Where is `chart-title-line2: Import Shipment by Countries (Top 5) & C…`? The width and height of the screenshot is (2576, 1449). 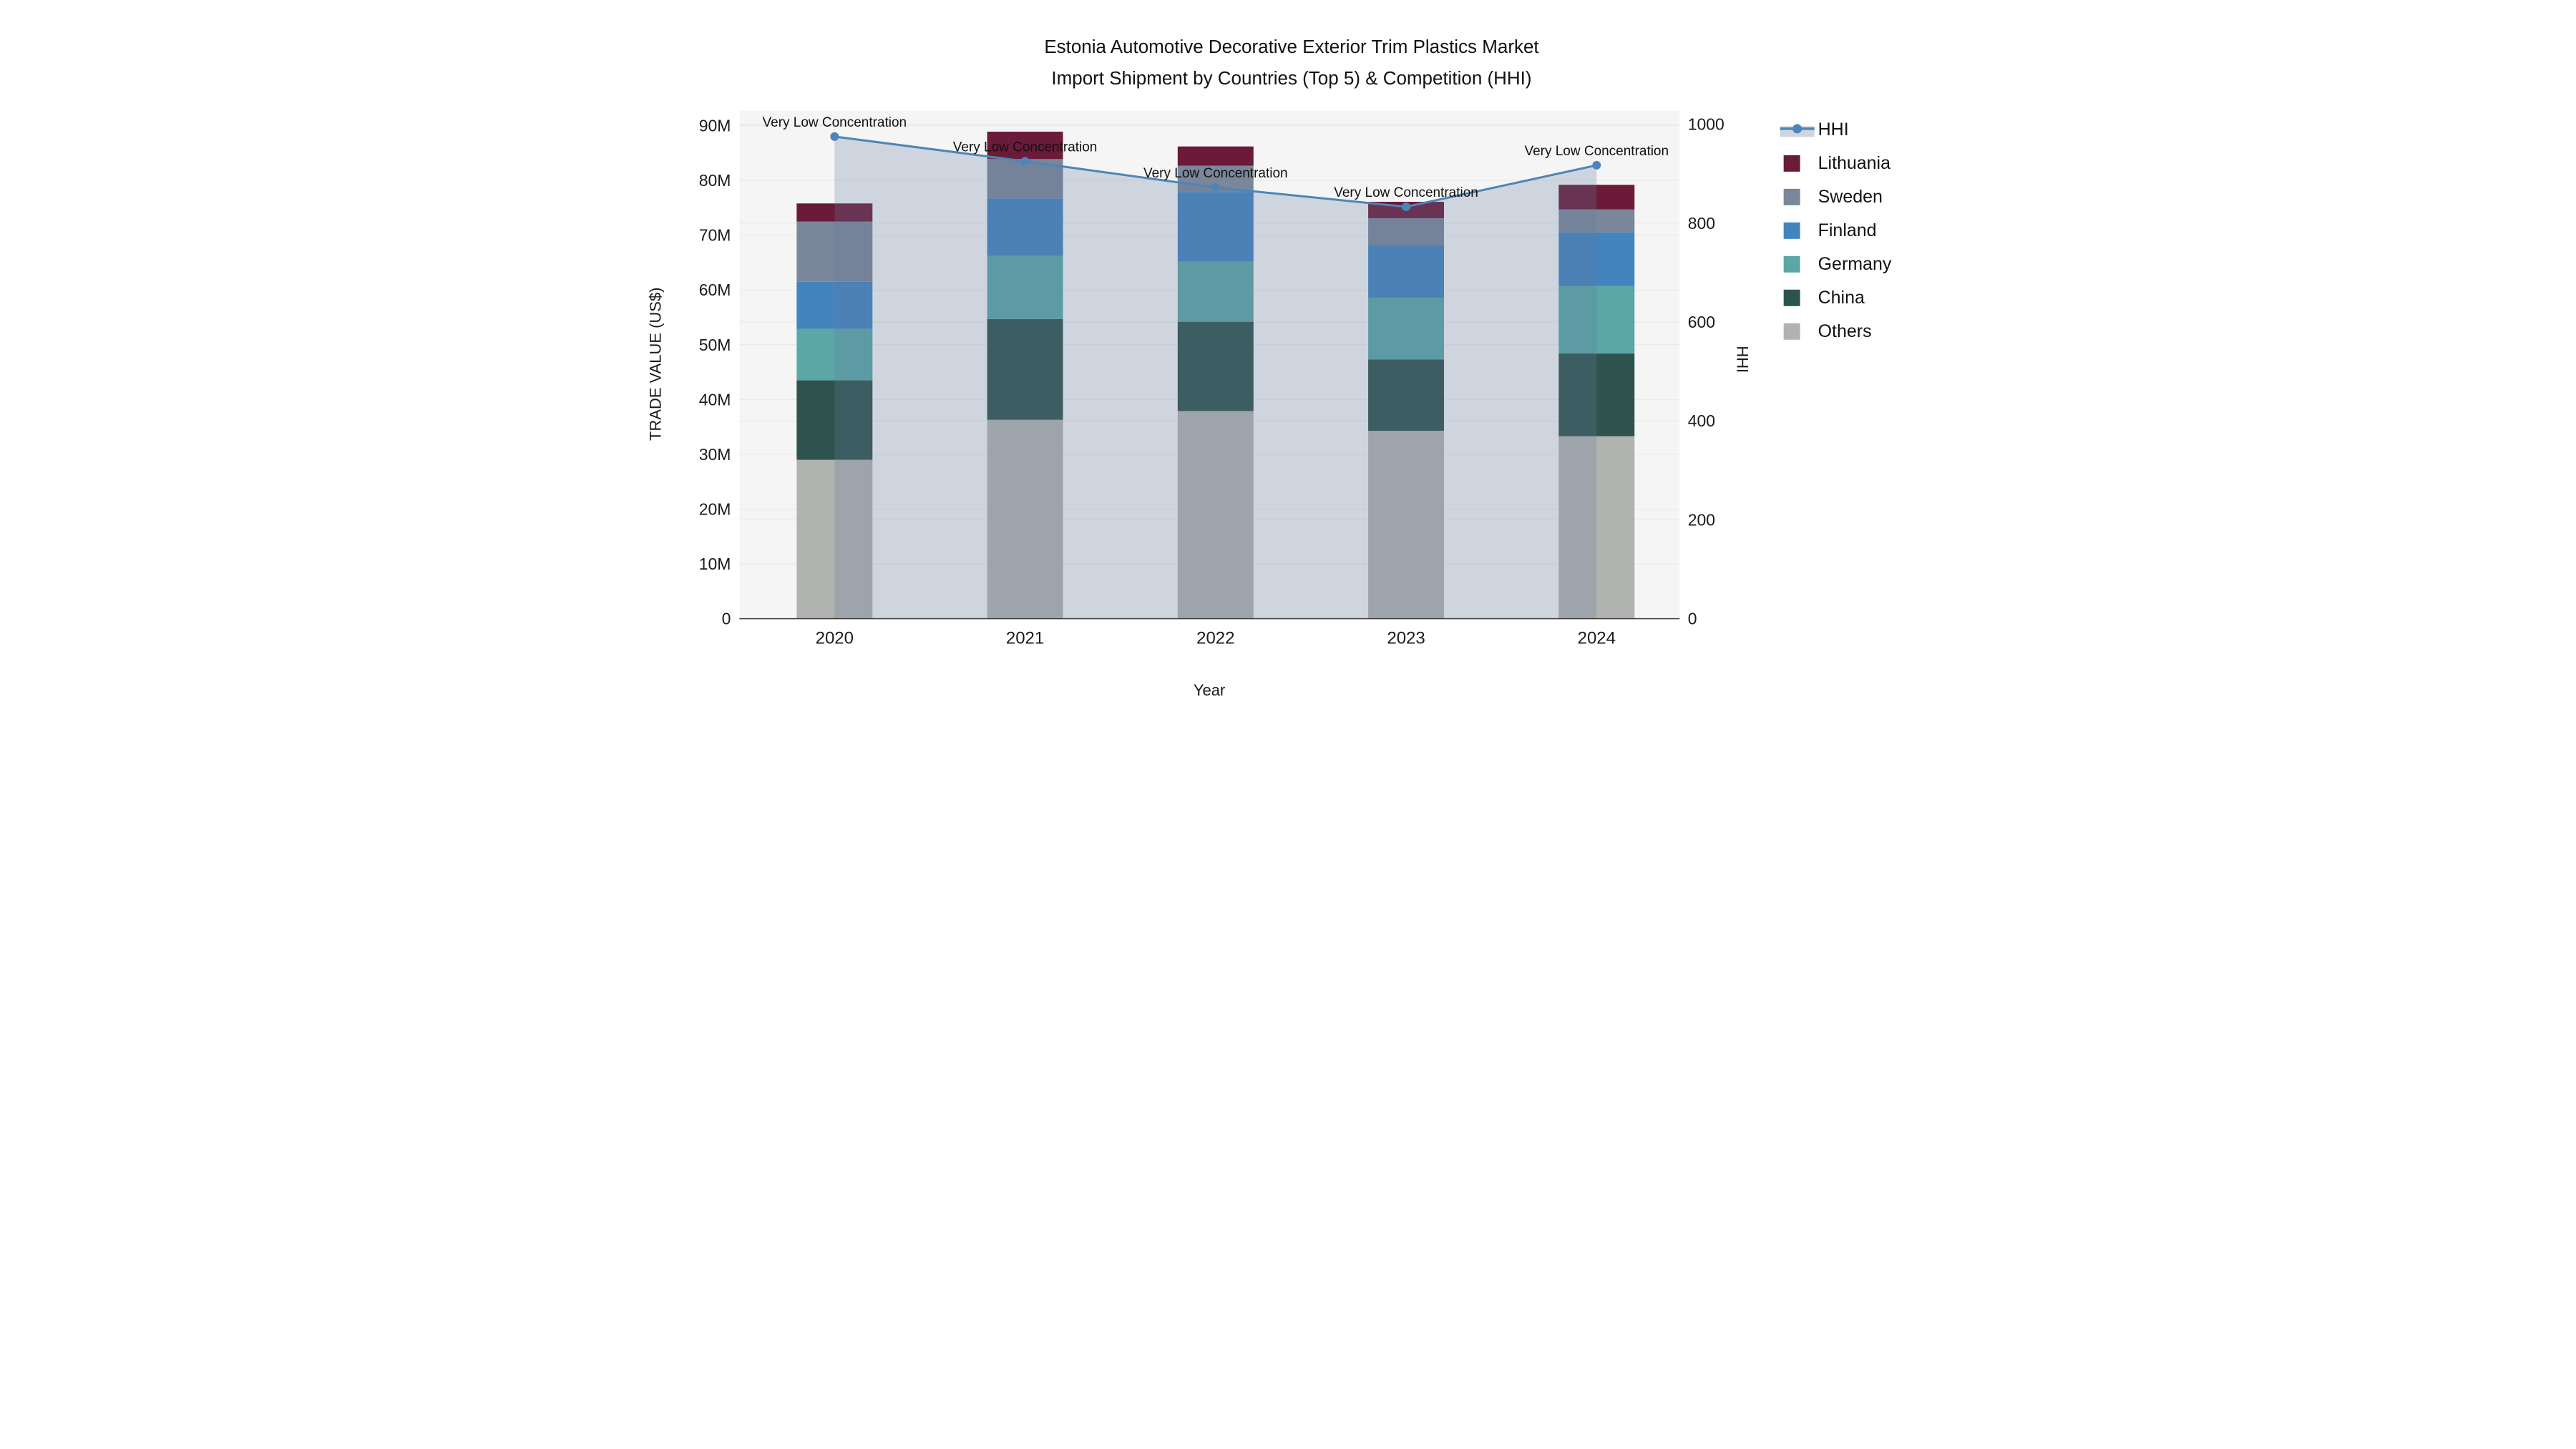 chart-title-line2: Import Shipment by Countries (Top 5) & C… is located at coordinates (1291, 78).